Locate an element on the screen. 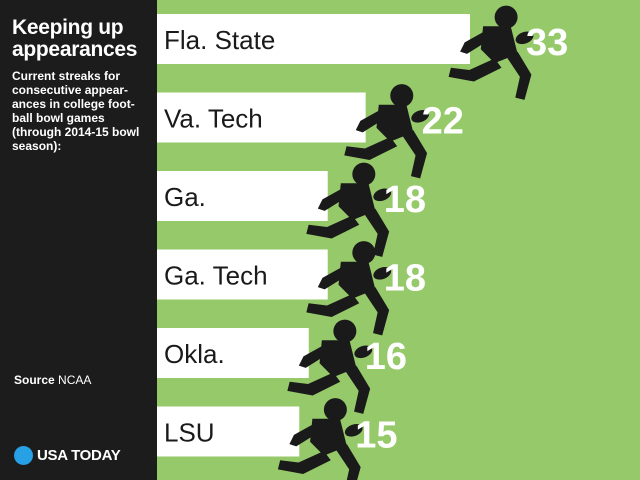 This screenshot has height=480, width=640. bar-row: Va. Tech 22 is located at coordinates (310, 131).